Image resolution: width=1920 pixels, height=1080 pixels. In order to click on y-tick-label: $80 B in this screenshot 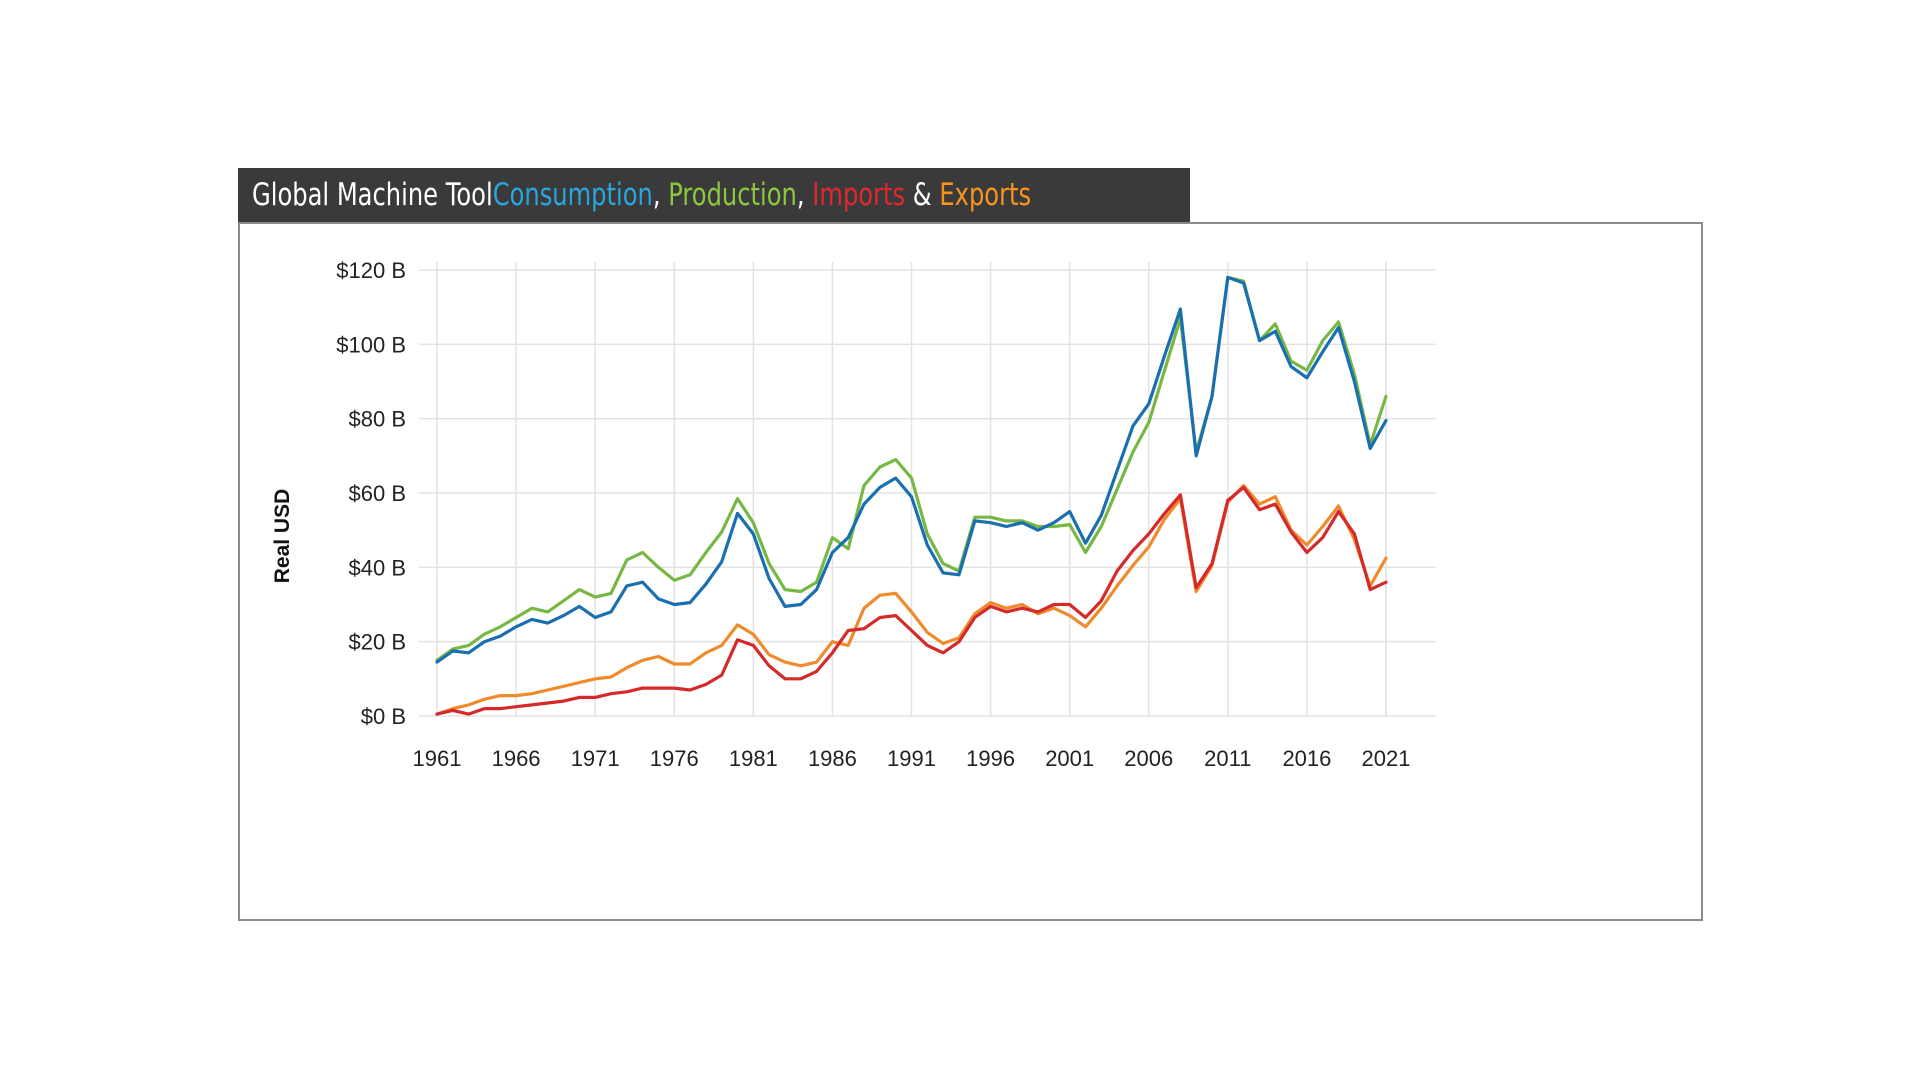, I will do `click(378, 419)`.